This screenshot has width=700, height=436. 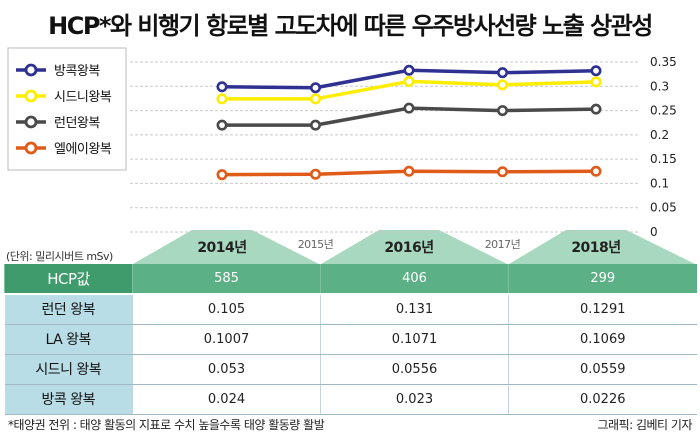 What do you see at coordinates (663, 208) in the screenshot?
I see `y-tick-label: 0.05` at bounding box center [663, 208].